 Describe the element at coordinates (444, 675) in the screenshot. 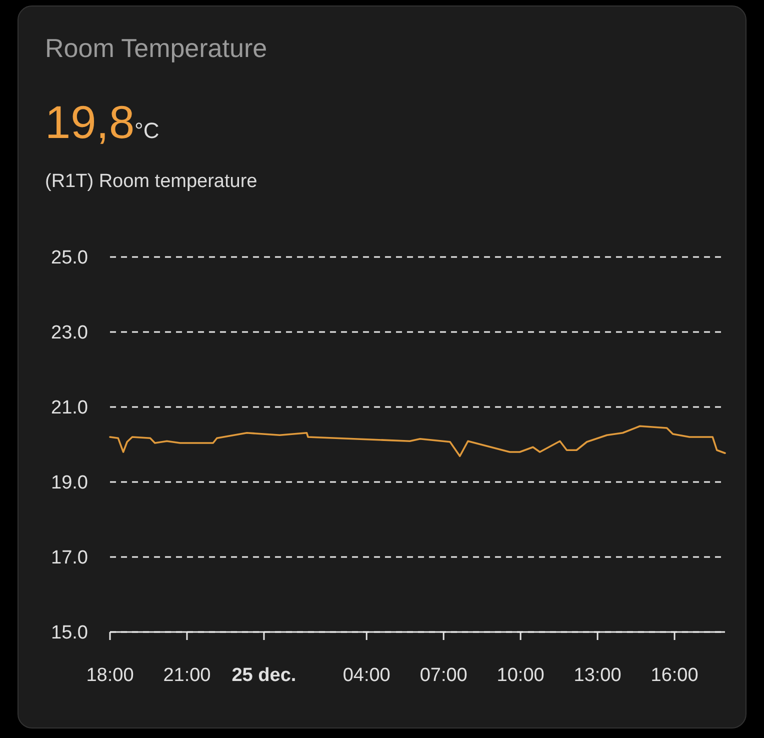

I see `x-tick-label: 07:00` at that location.